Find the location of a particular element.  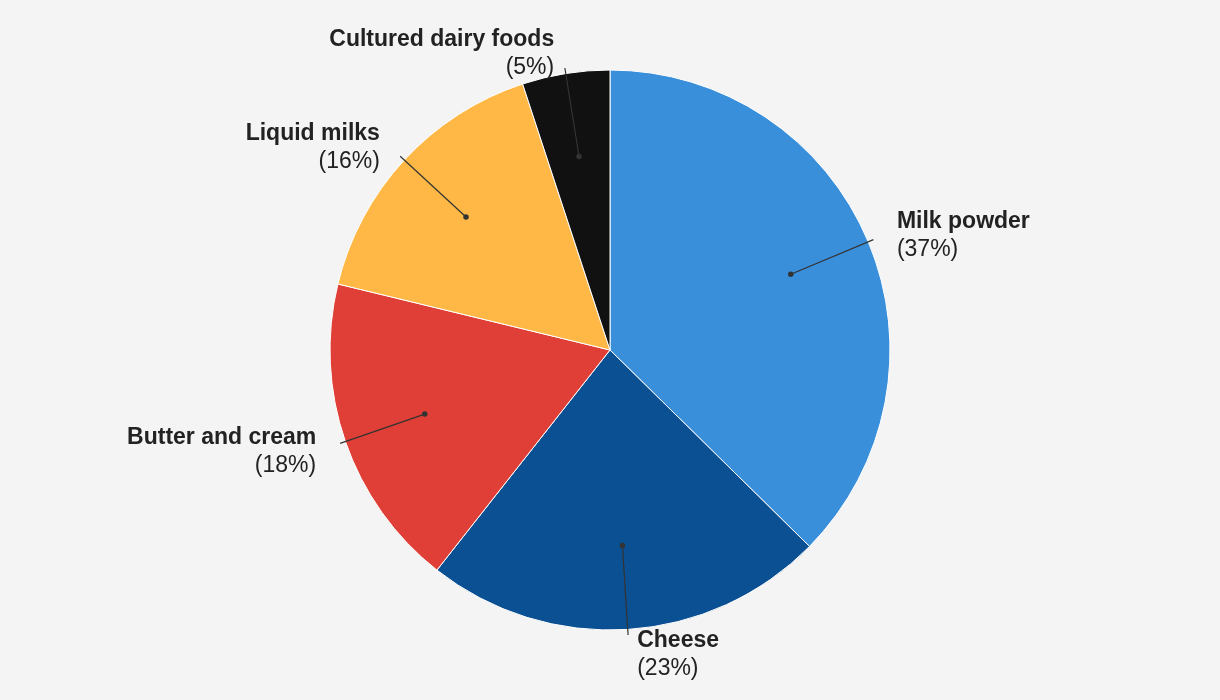

slice-label: Liquid milks is located at coordinates (312, 131).